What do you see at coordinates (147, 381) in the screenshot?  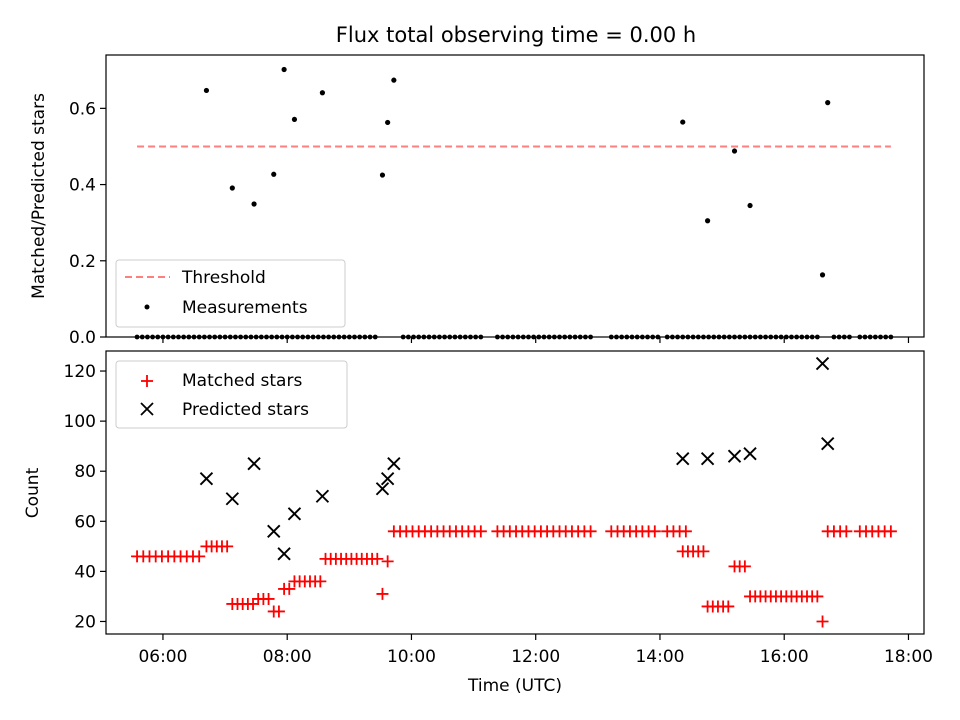 I see `legend-matched-swatch` at bounding box center [147, 381].